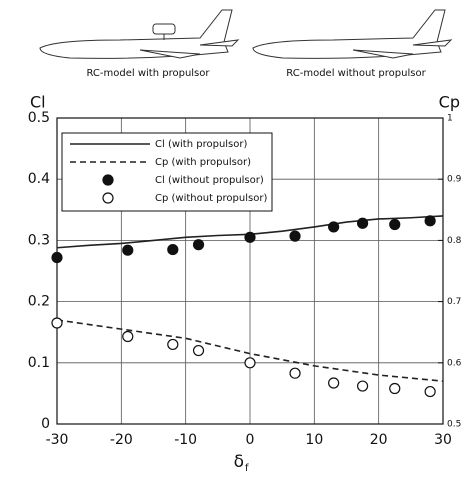 This screenshot has width=470, height=477. I want to click on legend-label: Cp (with propulsor), so click(203, 162).